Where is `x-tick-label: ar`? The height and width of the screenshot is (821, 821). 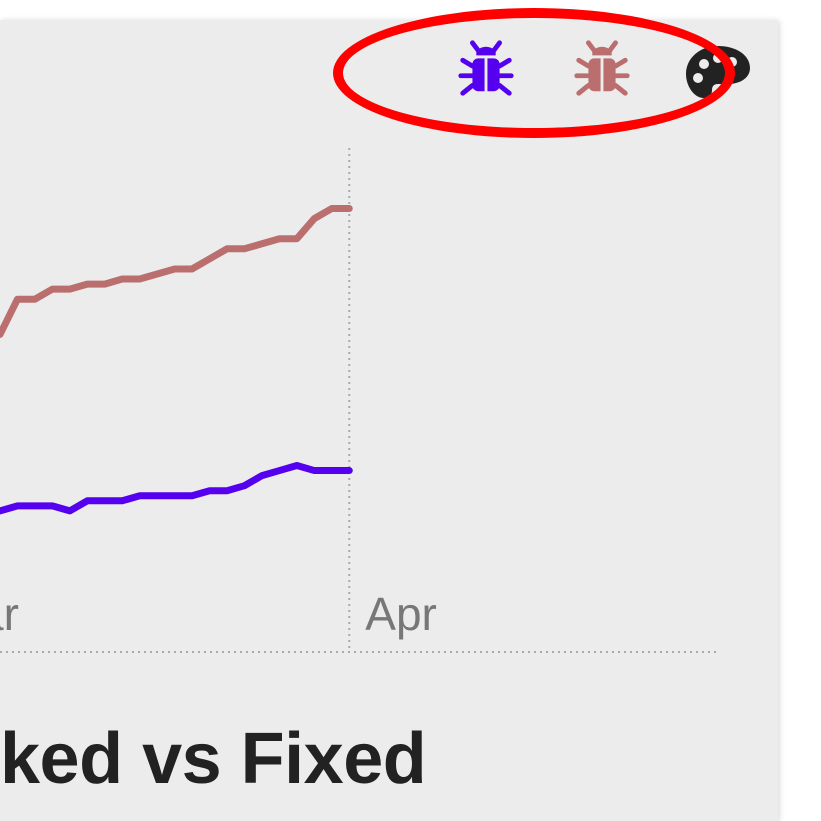 x-tick-label: ar is located at coordinates (9, 614).